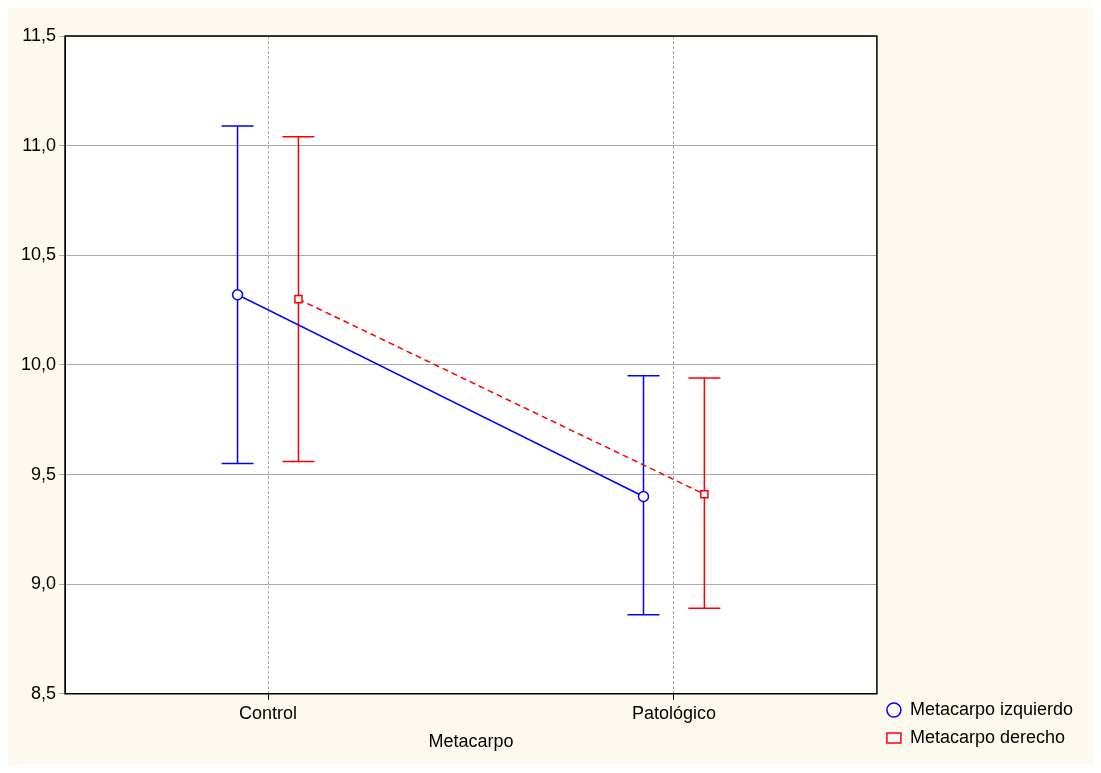 The width and height of the screenshot is (1101, 773). What do you see at coordinates (39, 34) in the screenshot?
I see `y-tick-label: 11,5` at bounding box center [39, 34].